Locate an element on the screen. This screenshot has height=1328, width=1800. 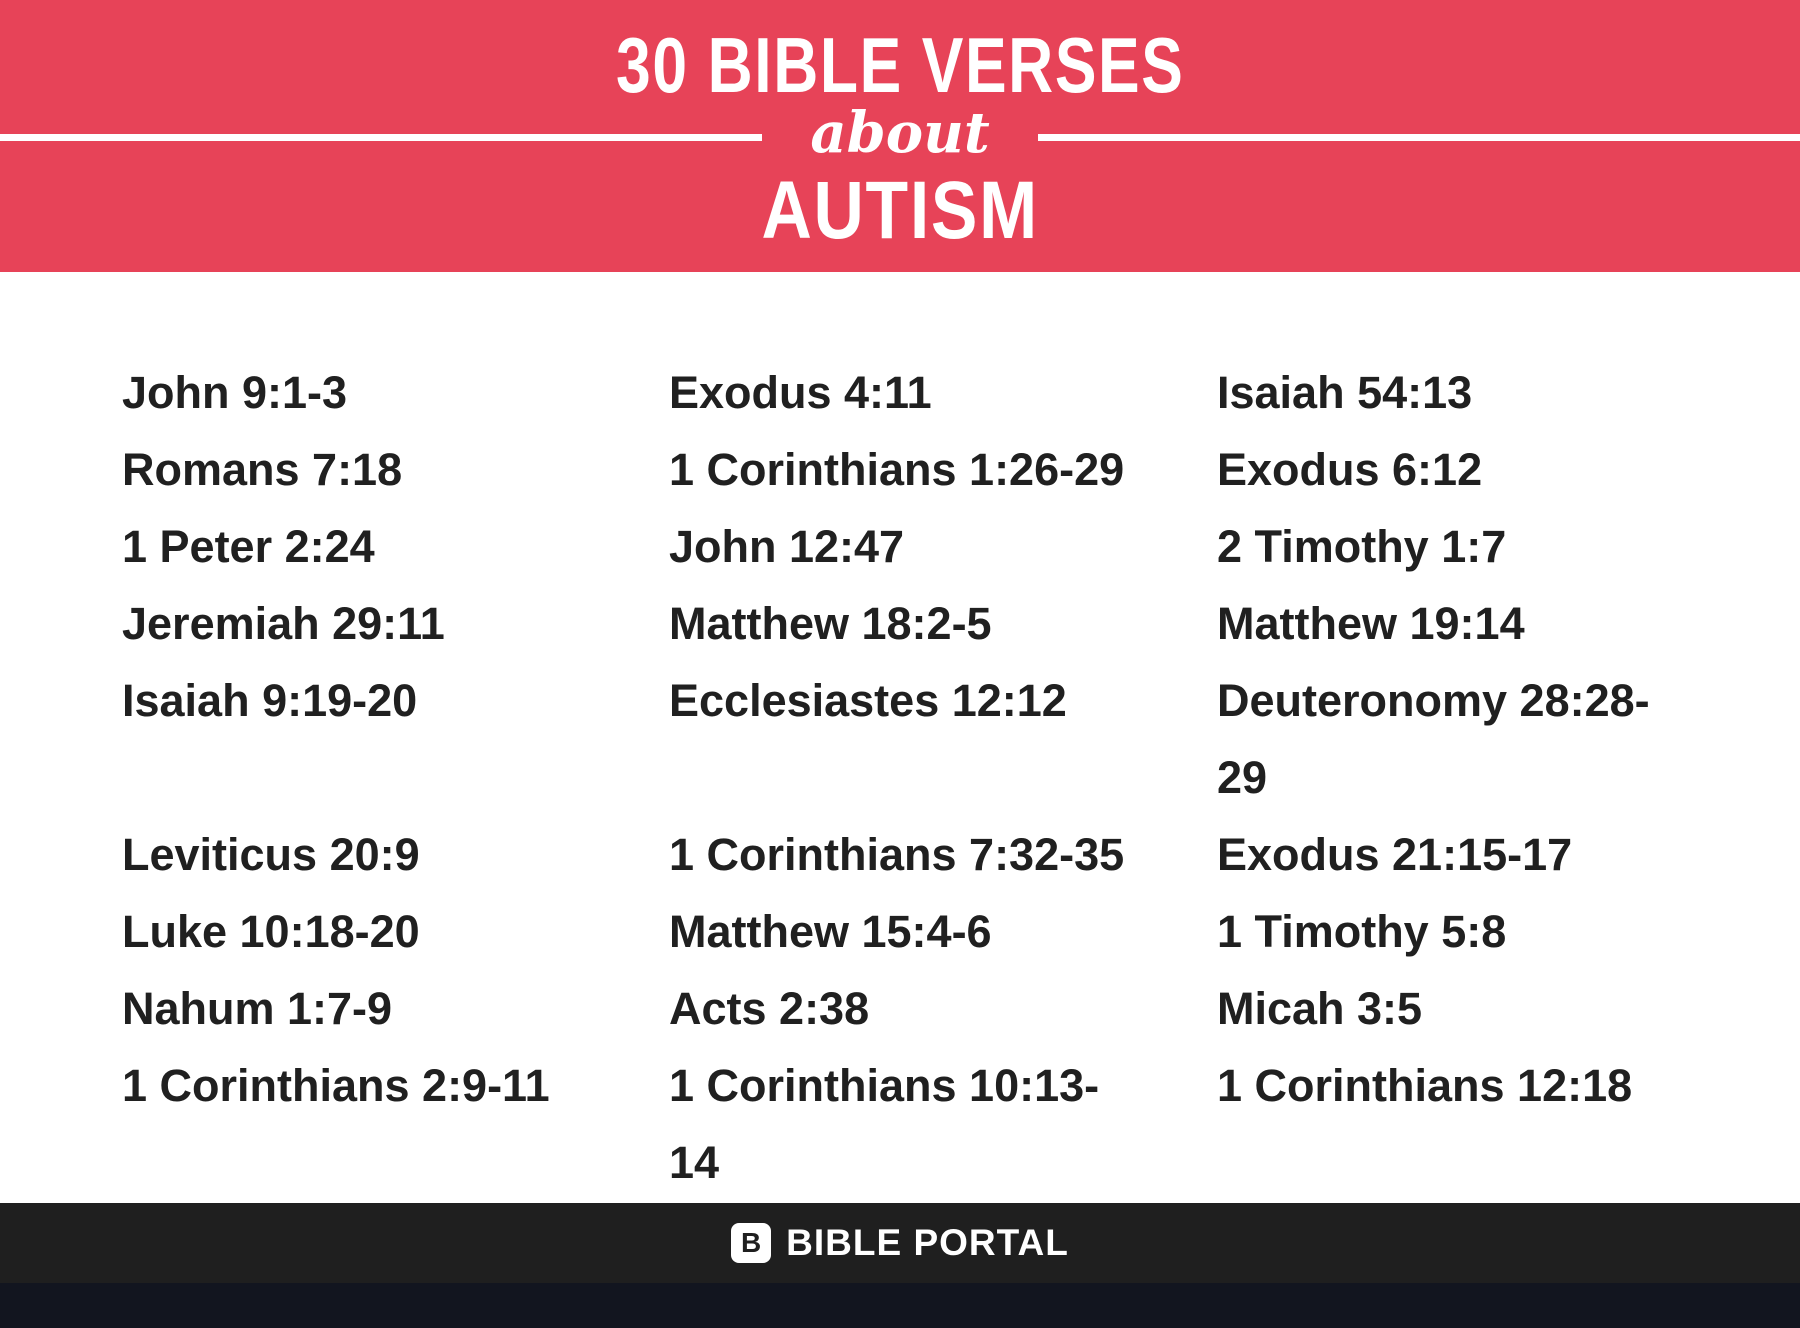
poster-title-line2: AUTISM is located at coordinates (900, 210).